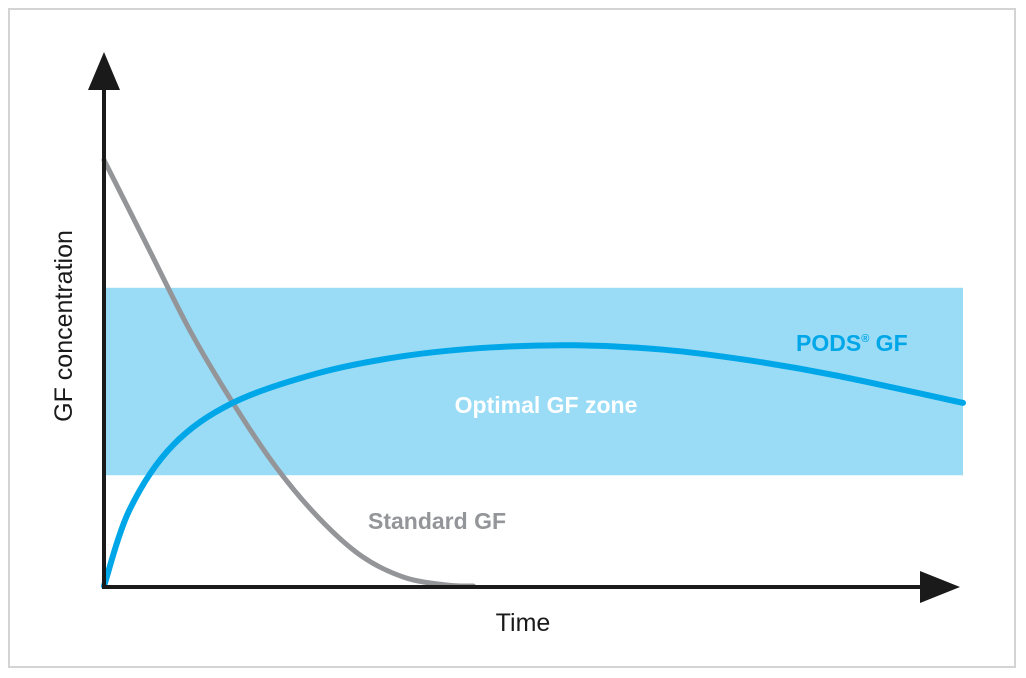 Image resolution: width=1026 pixels, height=678 pixels. Describe the element at coordinates (437, 521) in the screenshot. I see `standard-gf-label: Standard GF` at that location.